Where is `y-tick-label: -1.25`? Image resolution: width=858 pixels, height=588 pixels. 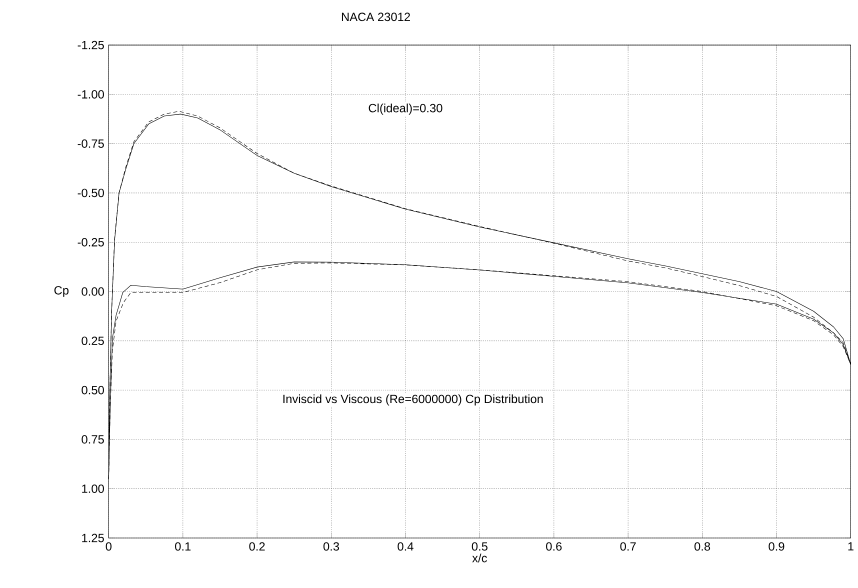
y-tick-label: -1.25 is located at coordinates (91, 45).